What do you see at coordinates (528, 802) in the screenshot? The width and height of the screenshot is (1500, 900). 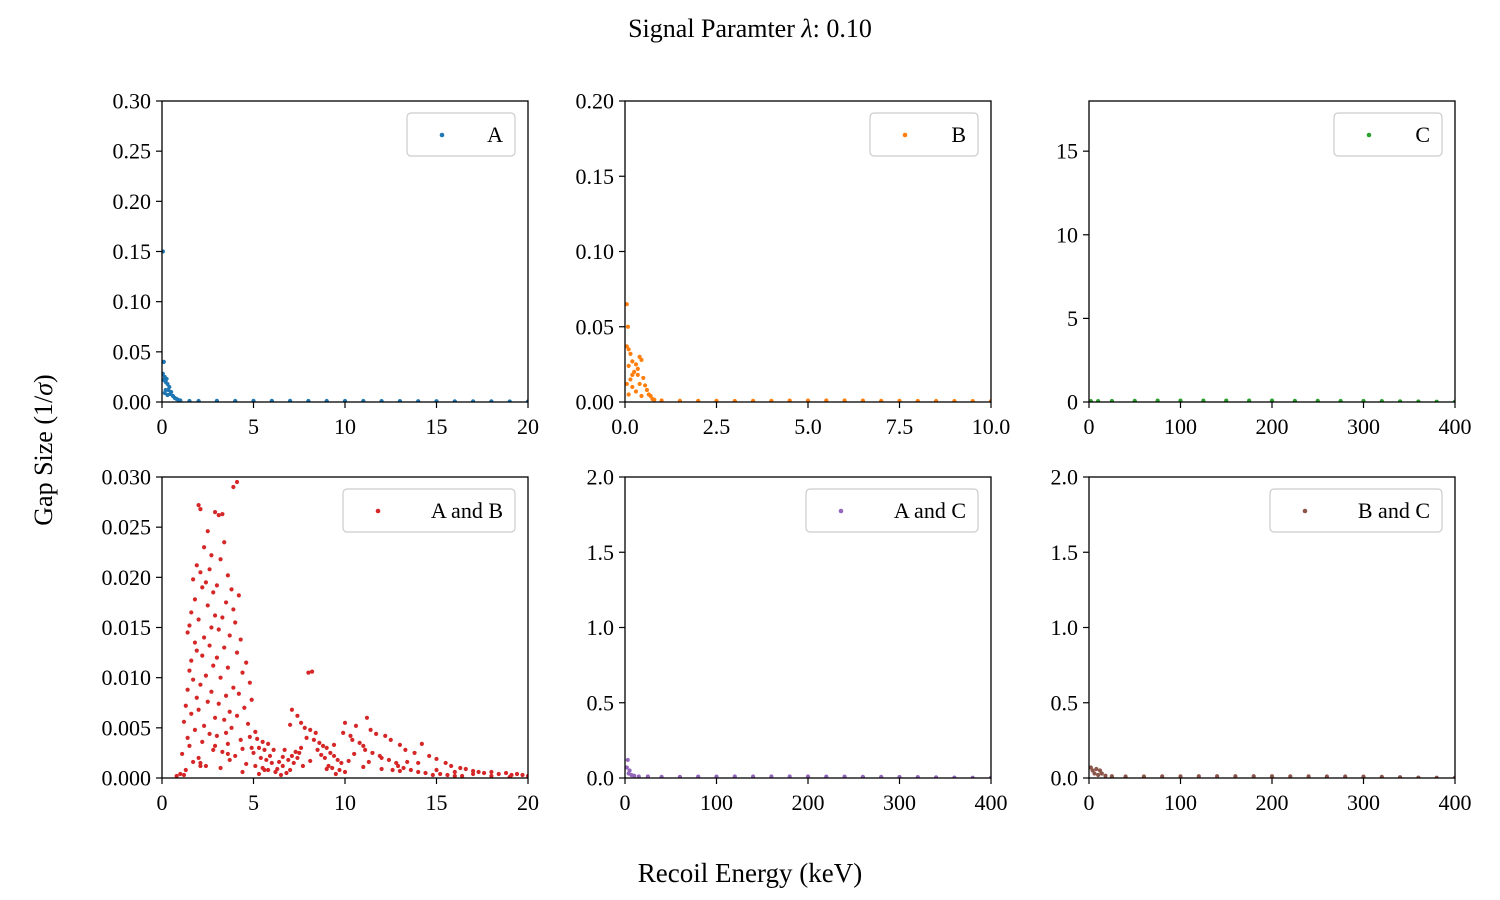 I see `x-tick-label: 20` at bounding box center [528, 802].